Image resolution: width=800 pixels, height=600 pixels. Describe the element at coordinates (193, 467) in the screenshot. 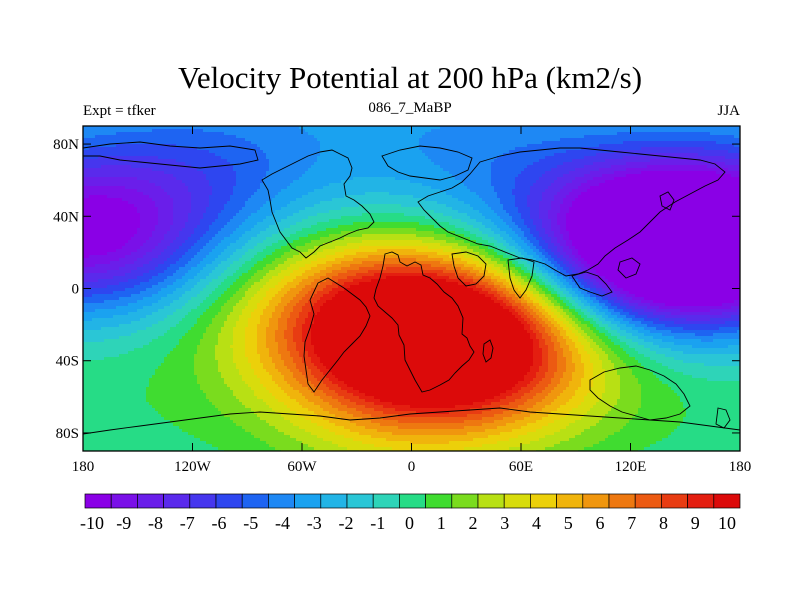

I see `x-tick-label: 120W` at that location.